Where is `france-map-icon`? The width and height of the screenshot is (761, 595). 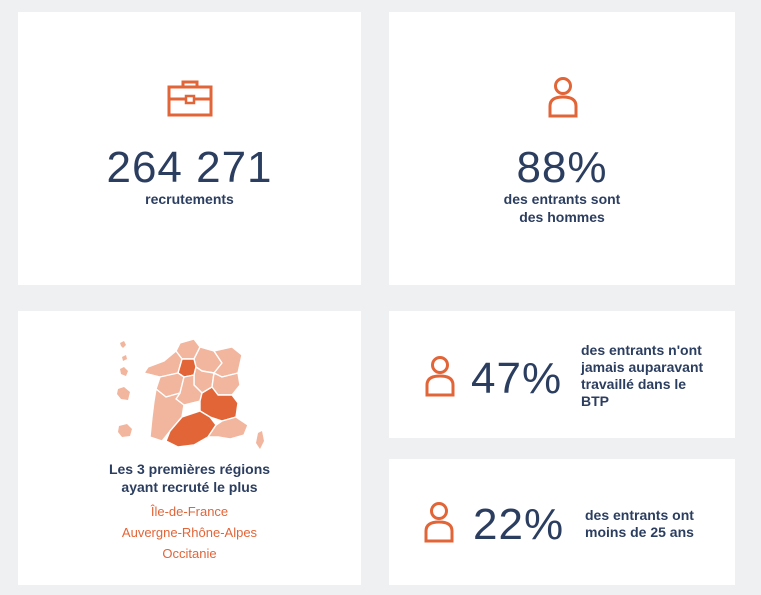
france-map-icon is located at coordinates (190, 397).